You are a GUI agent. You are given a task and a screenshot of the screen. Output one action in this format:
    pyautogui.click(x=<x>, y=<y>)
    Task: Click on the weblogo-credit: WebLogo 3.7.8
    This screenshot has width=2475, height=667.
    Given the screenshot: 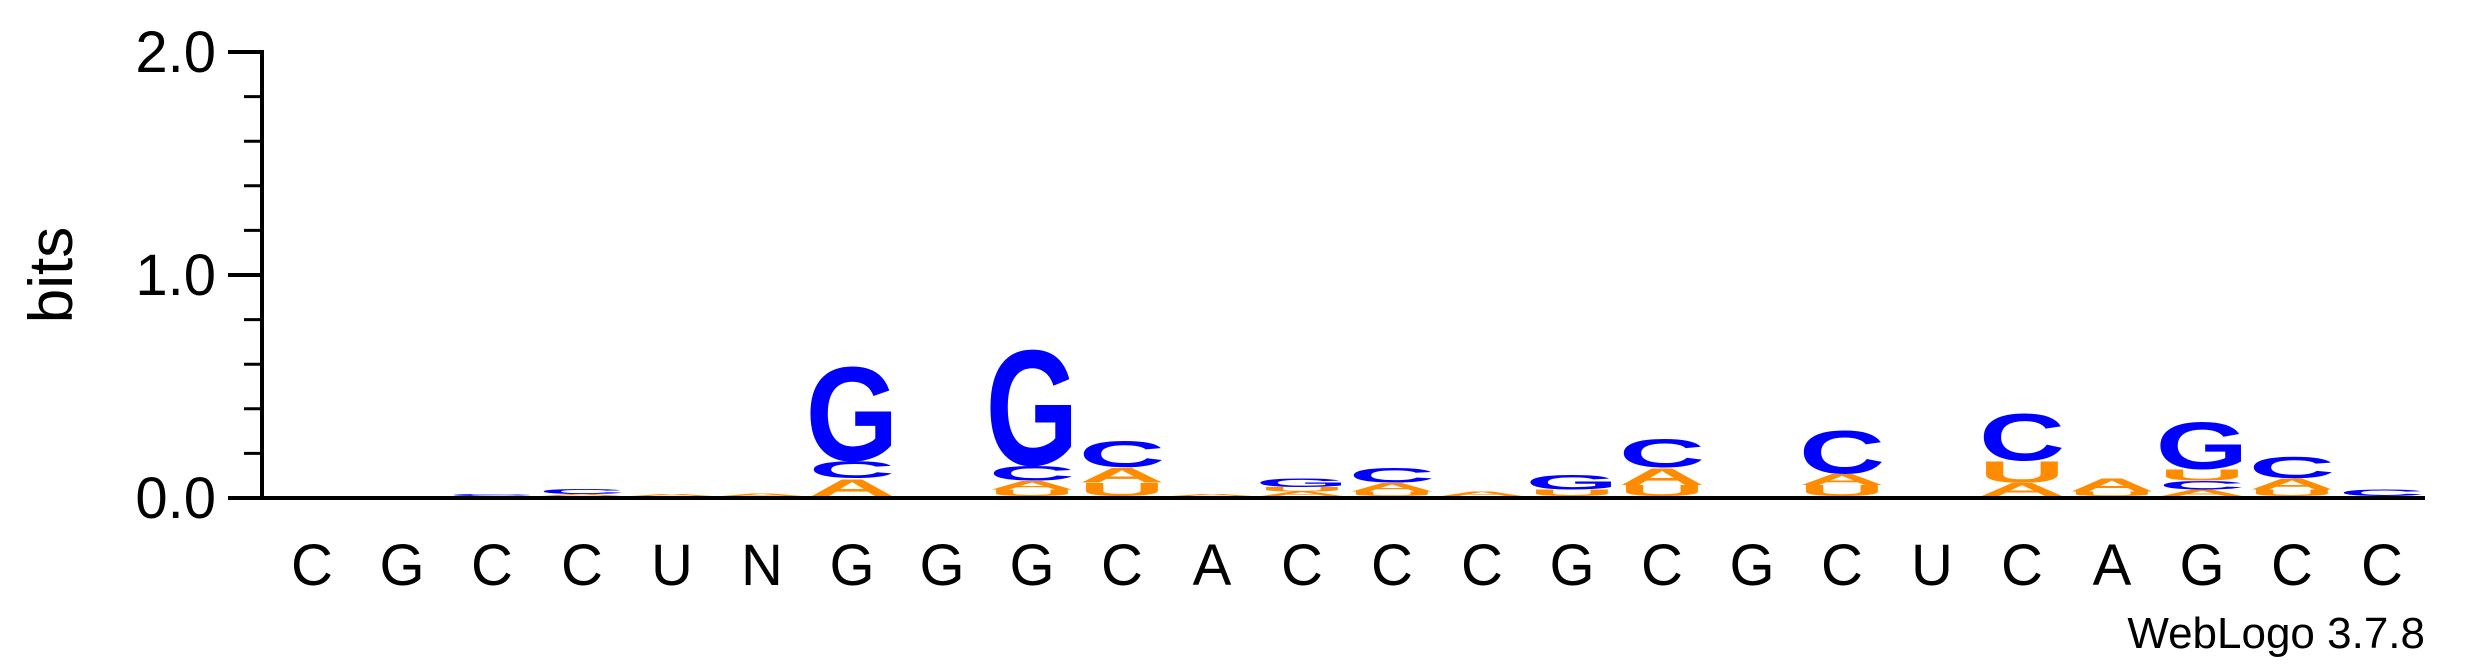 What is the action you would take?
    pyautogui.click(x=2276, y=633)
    